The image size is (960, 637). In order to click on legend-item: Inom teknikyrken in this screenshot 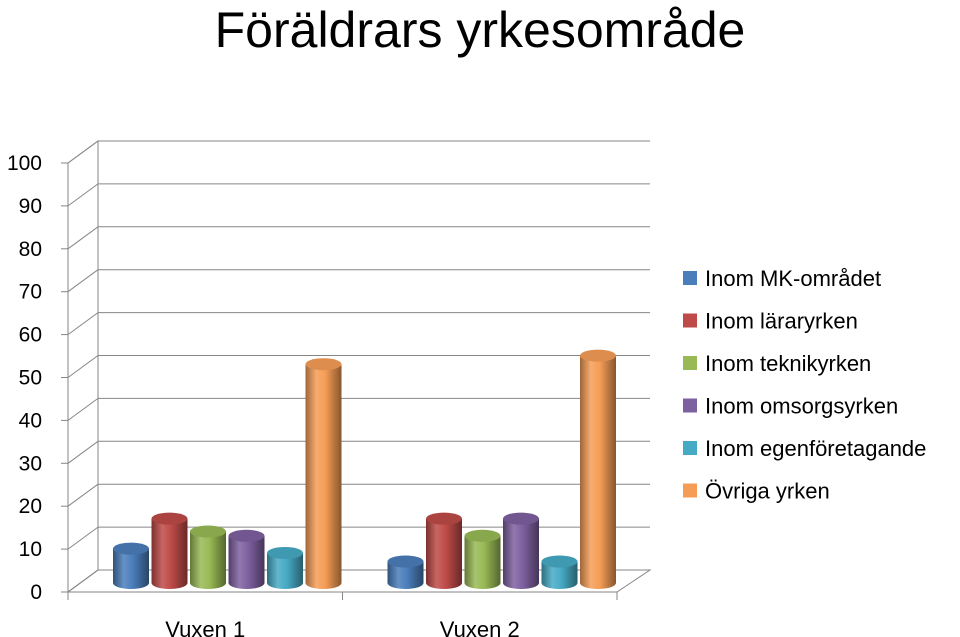, I will do `click(777, 363)`.